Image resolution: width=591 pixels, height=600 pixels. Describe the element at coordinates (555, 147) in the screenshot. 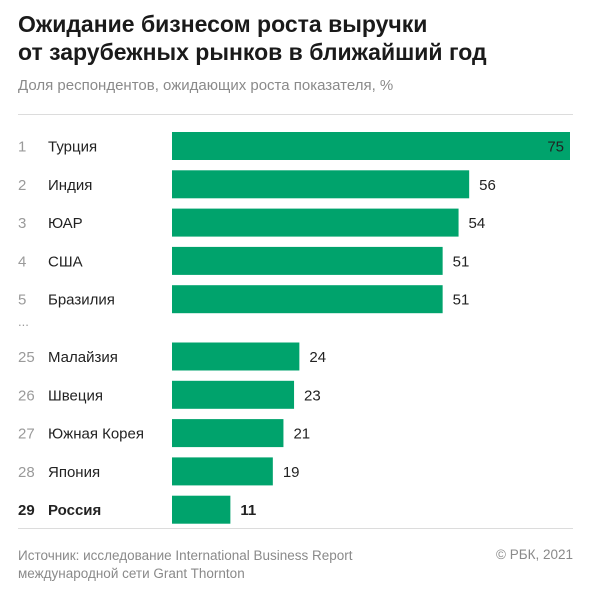

I see `value-label: 75` at that location.